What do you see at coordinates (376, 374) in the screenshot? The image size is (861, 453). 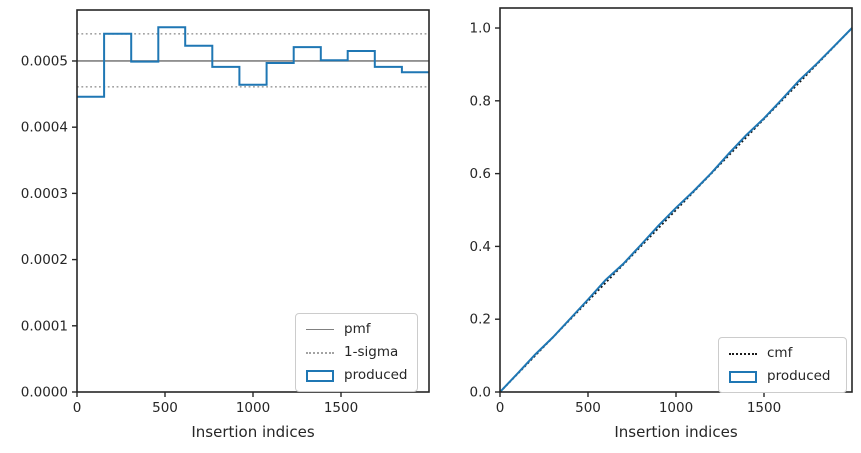 I see `legend-label-produced-left: produced` at bounding box center [376, 374].